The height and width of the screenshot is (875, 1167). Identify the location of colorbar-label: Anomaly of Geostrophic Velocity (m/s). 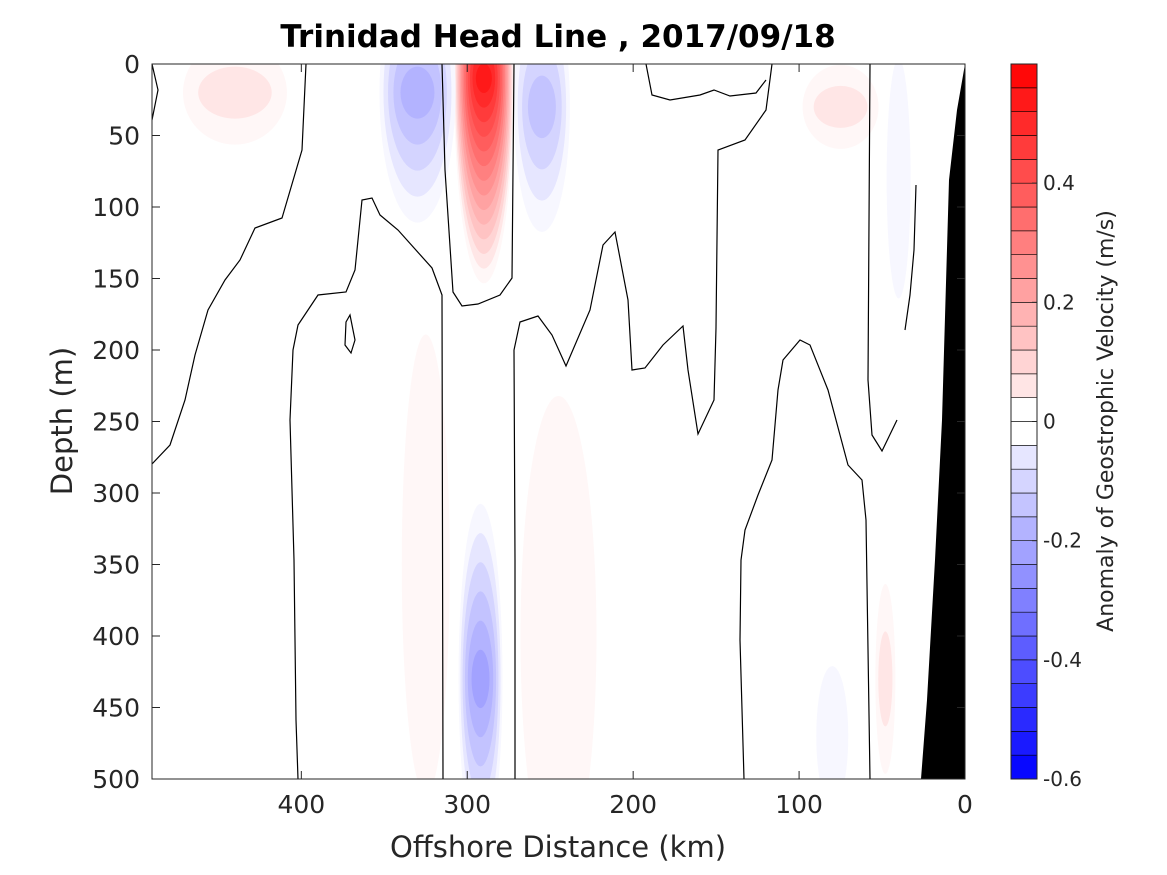
(1106, 421).